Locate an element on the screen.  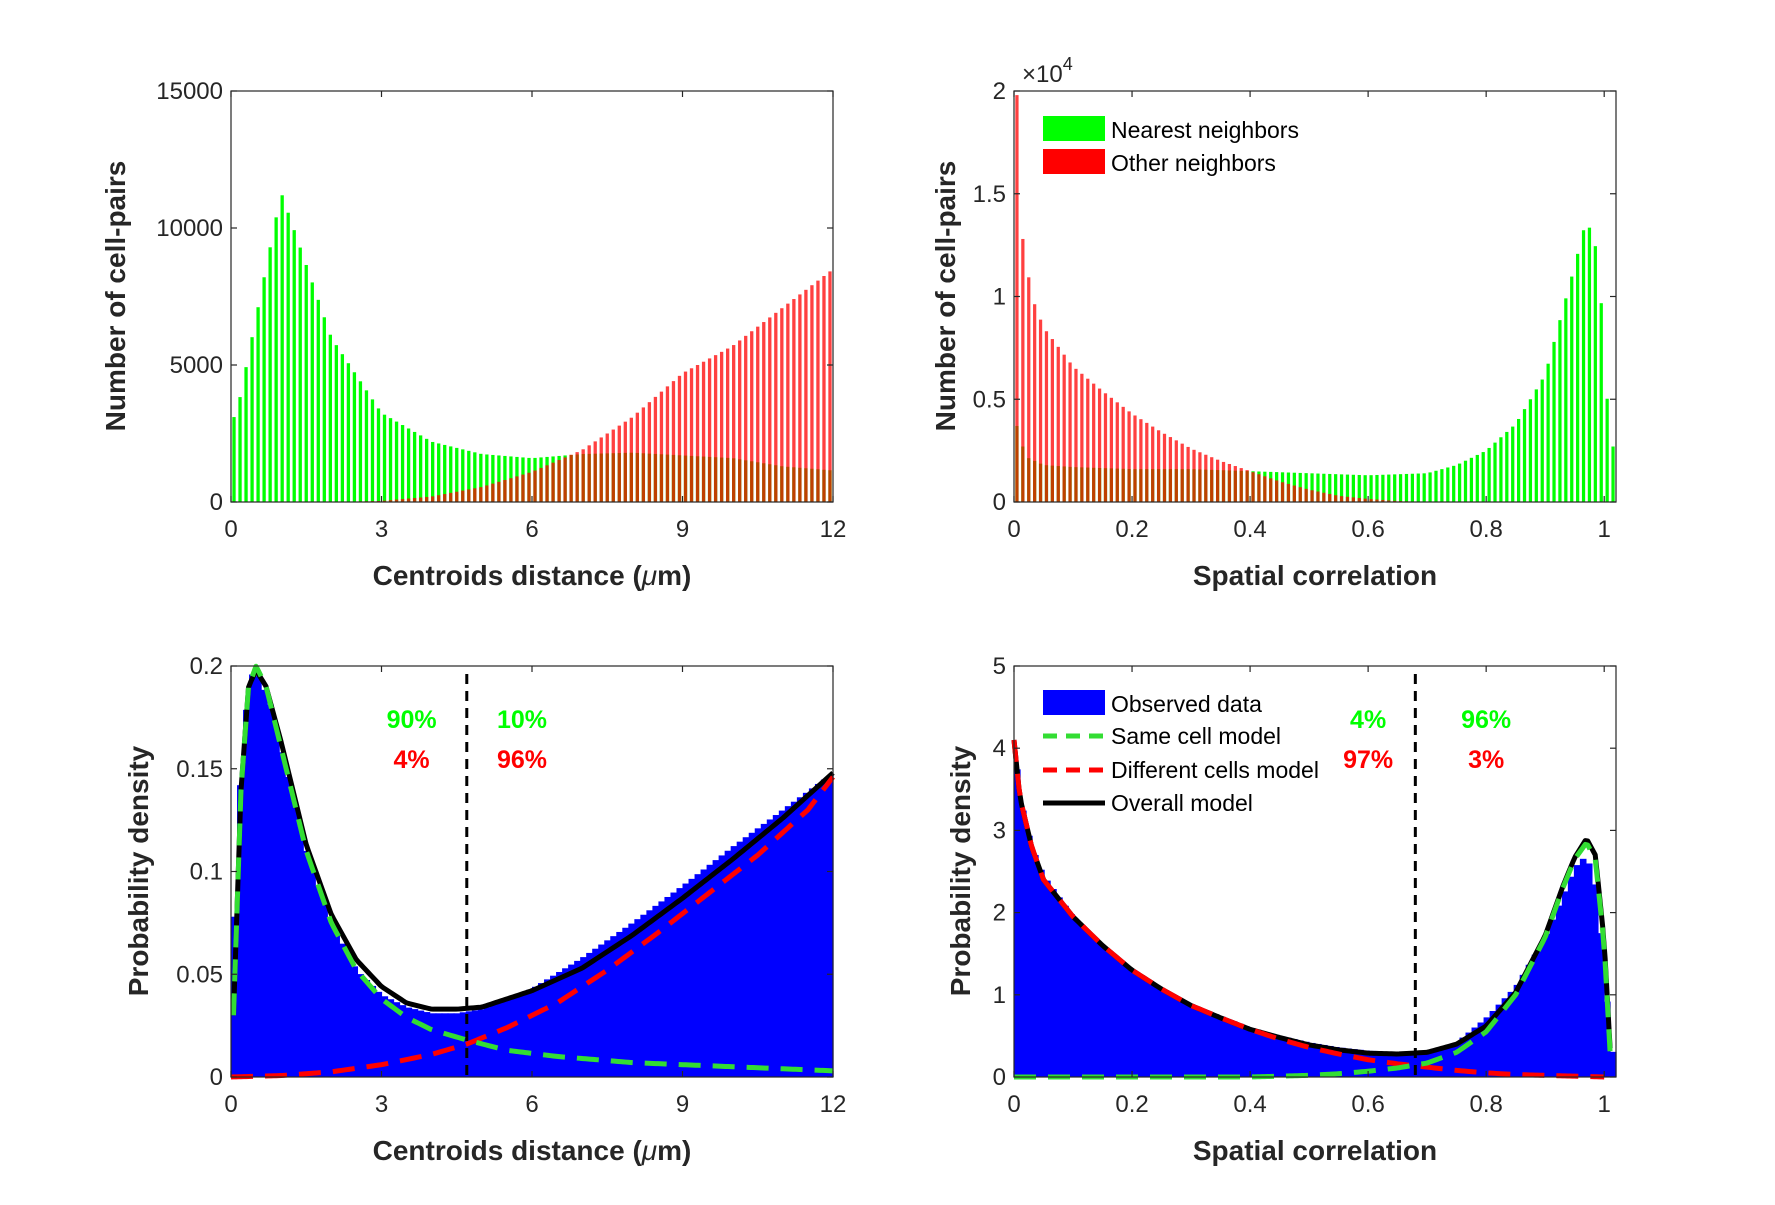
y-tick-label: 5000 is located at coordinates (196, 365).